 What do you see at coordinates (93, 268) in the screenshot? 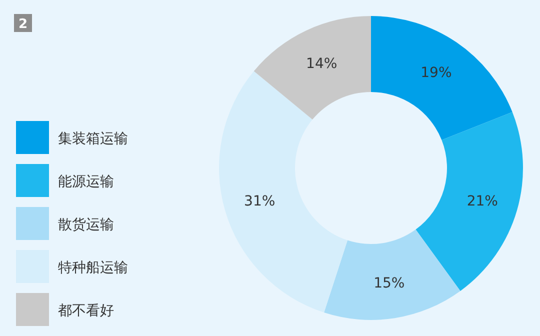
I see `legend-label: 特种船运输` at bounding box center [93, 268].